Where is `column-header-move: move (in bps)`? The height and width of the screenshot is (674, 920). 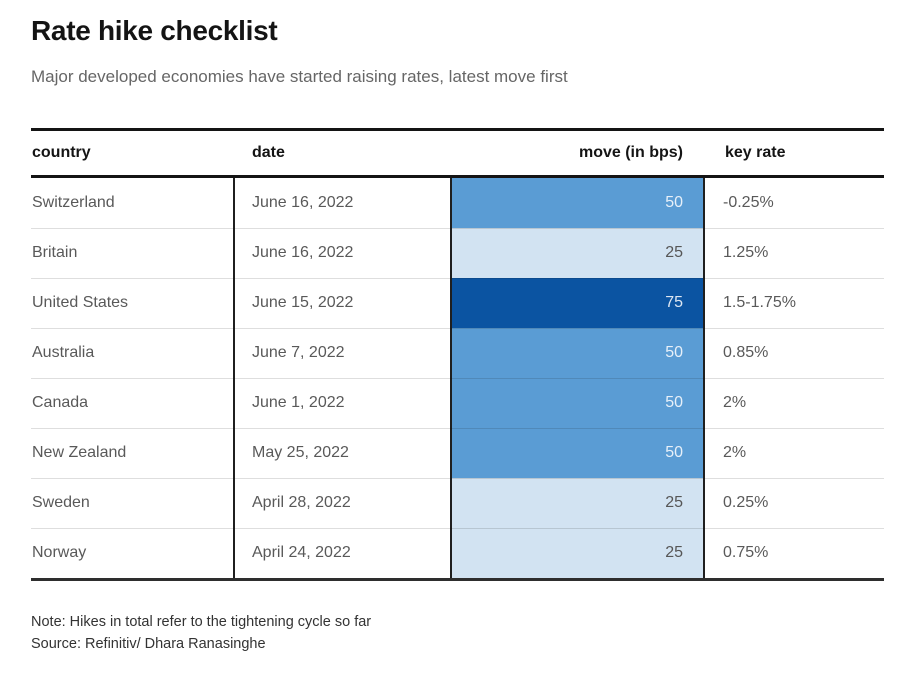 column-header-move: move (in bps) is located at coordinates (630, 152).